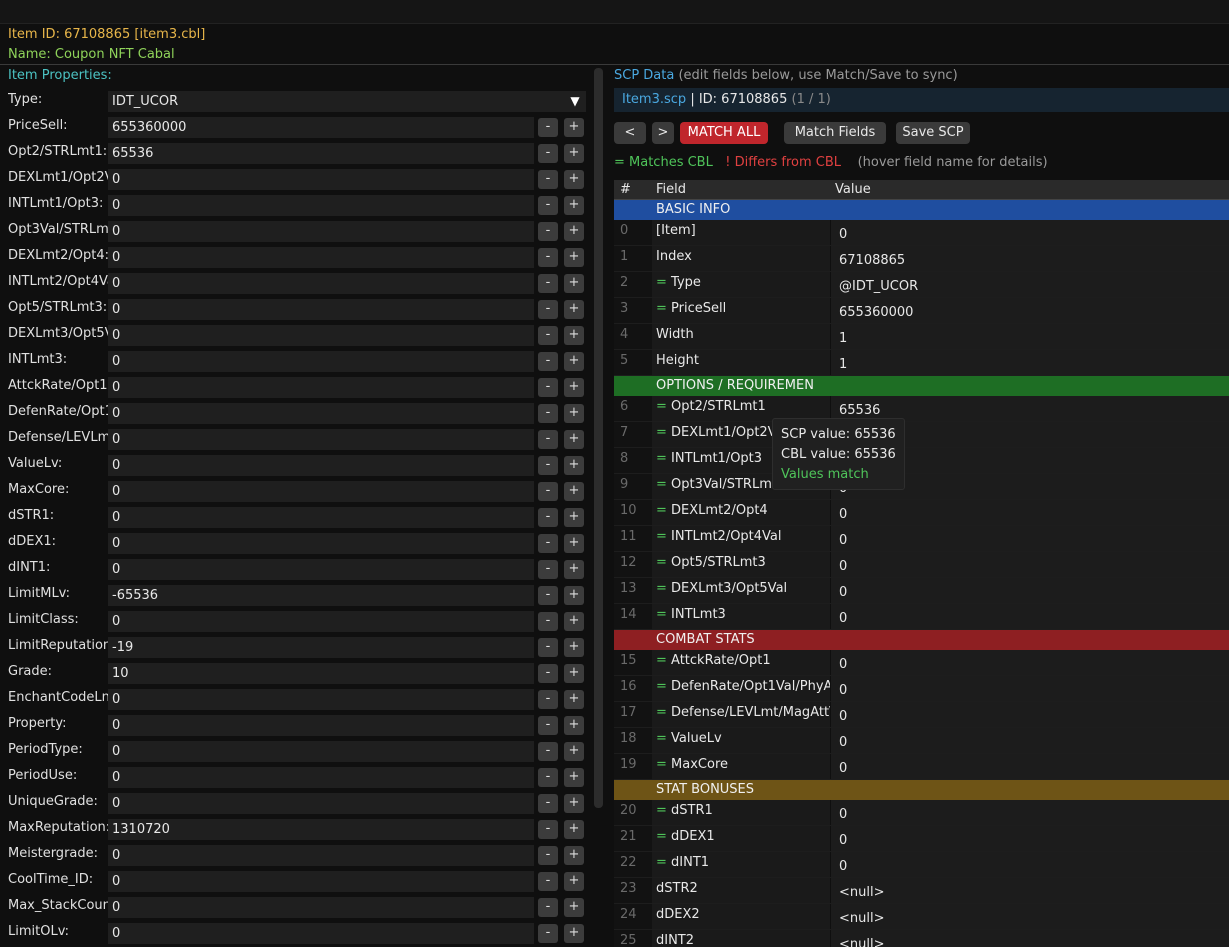 The image size is (1229, 947). I want to click on field-name: dSTR2, so click(741, 890).